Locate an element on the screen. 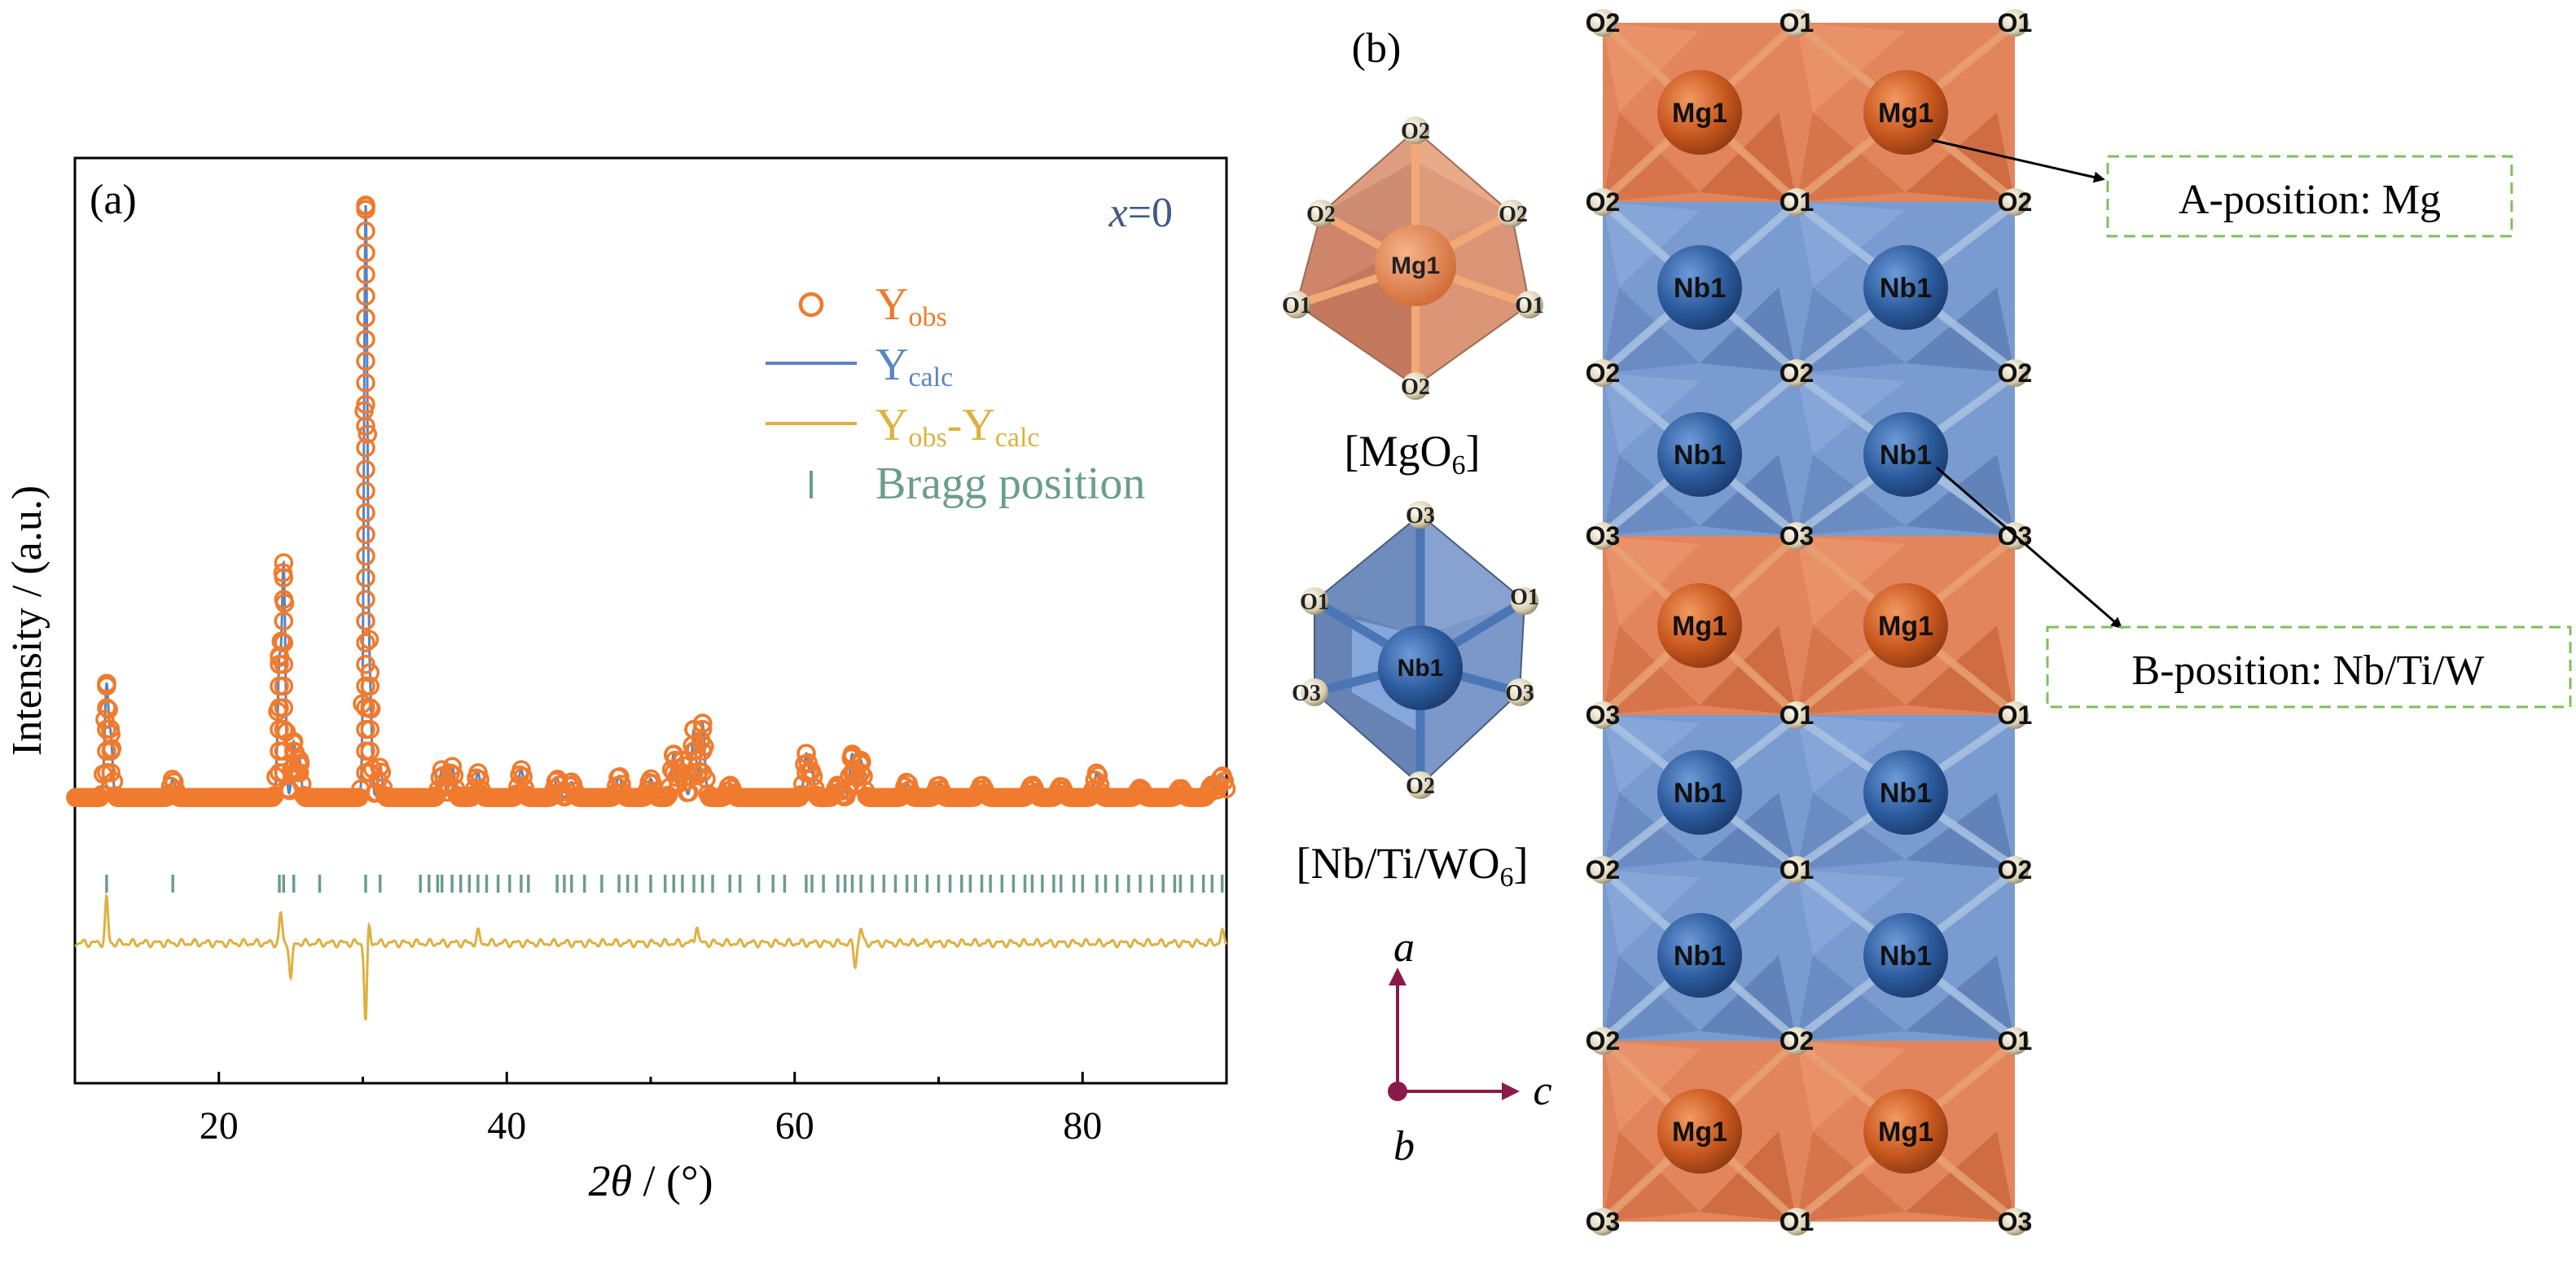  composition-rest: =0 is located at coordinates (1150, 213).